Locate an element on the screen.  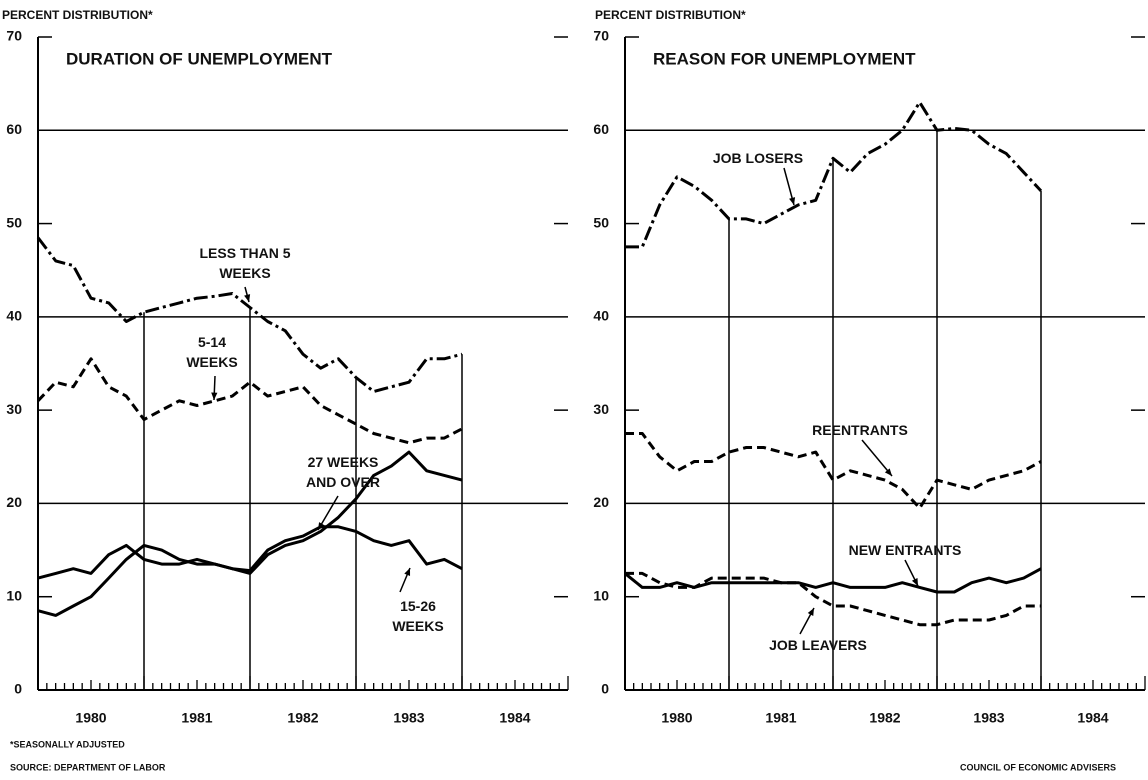
series-label: 27 WEEKS AND OVER is located at coordinates (343, 472).